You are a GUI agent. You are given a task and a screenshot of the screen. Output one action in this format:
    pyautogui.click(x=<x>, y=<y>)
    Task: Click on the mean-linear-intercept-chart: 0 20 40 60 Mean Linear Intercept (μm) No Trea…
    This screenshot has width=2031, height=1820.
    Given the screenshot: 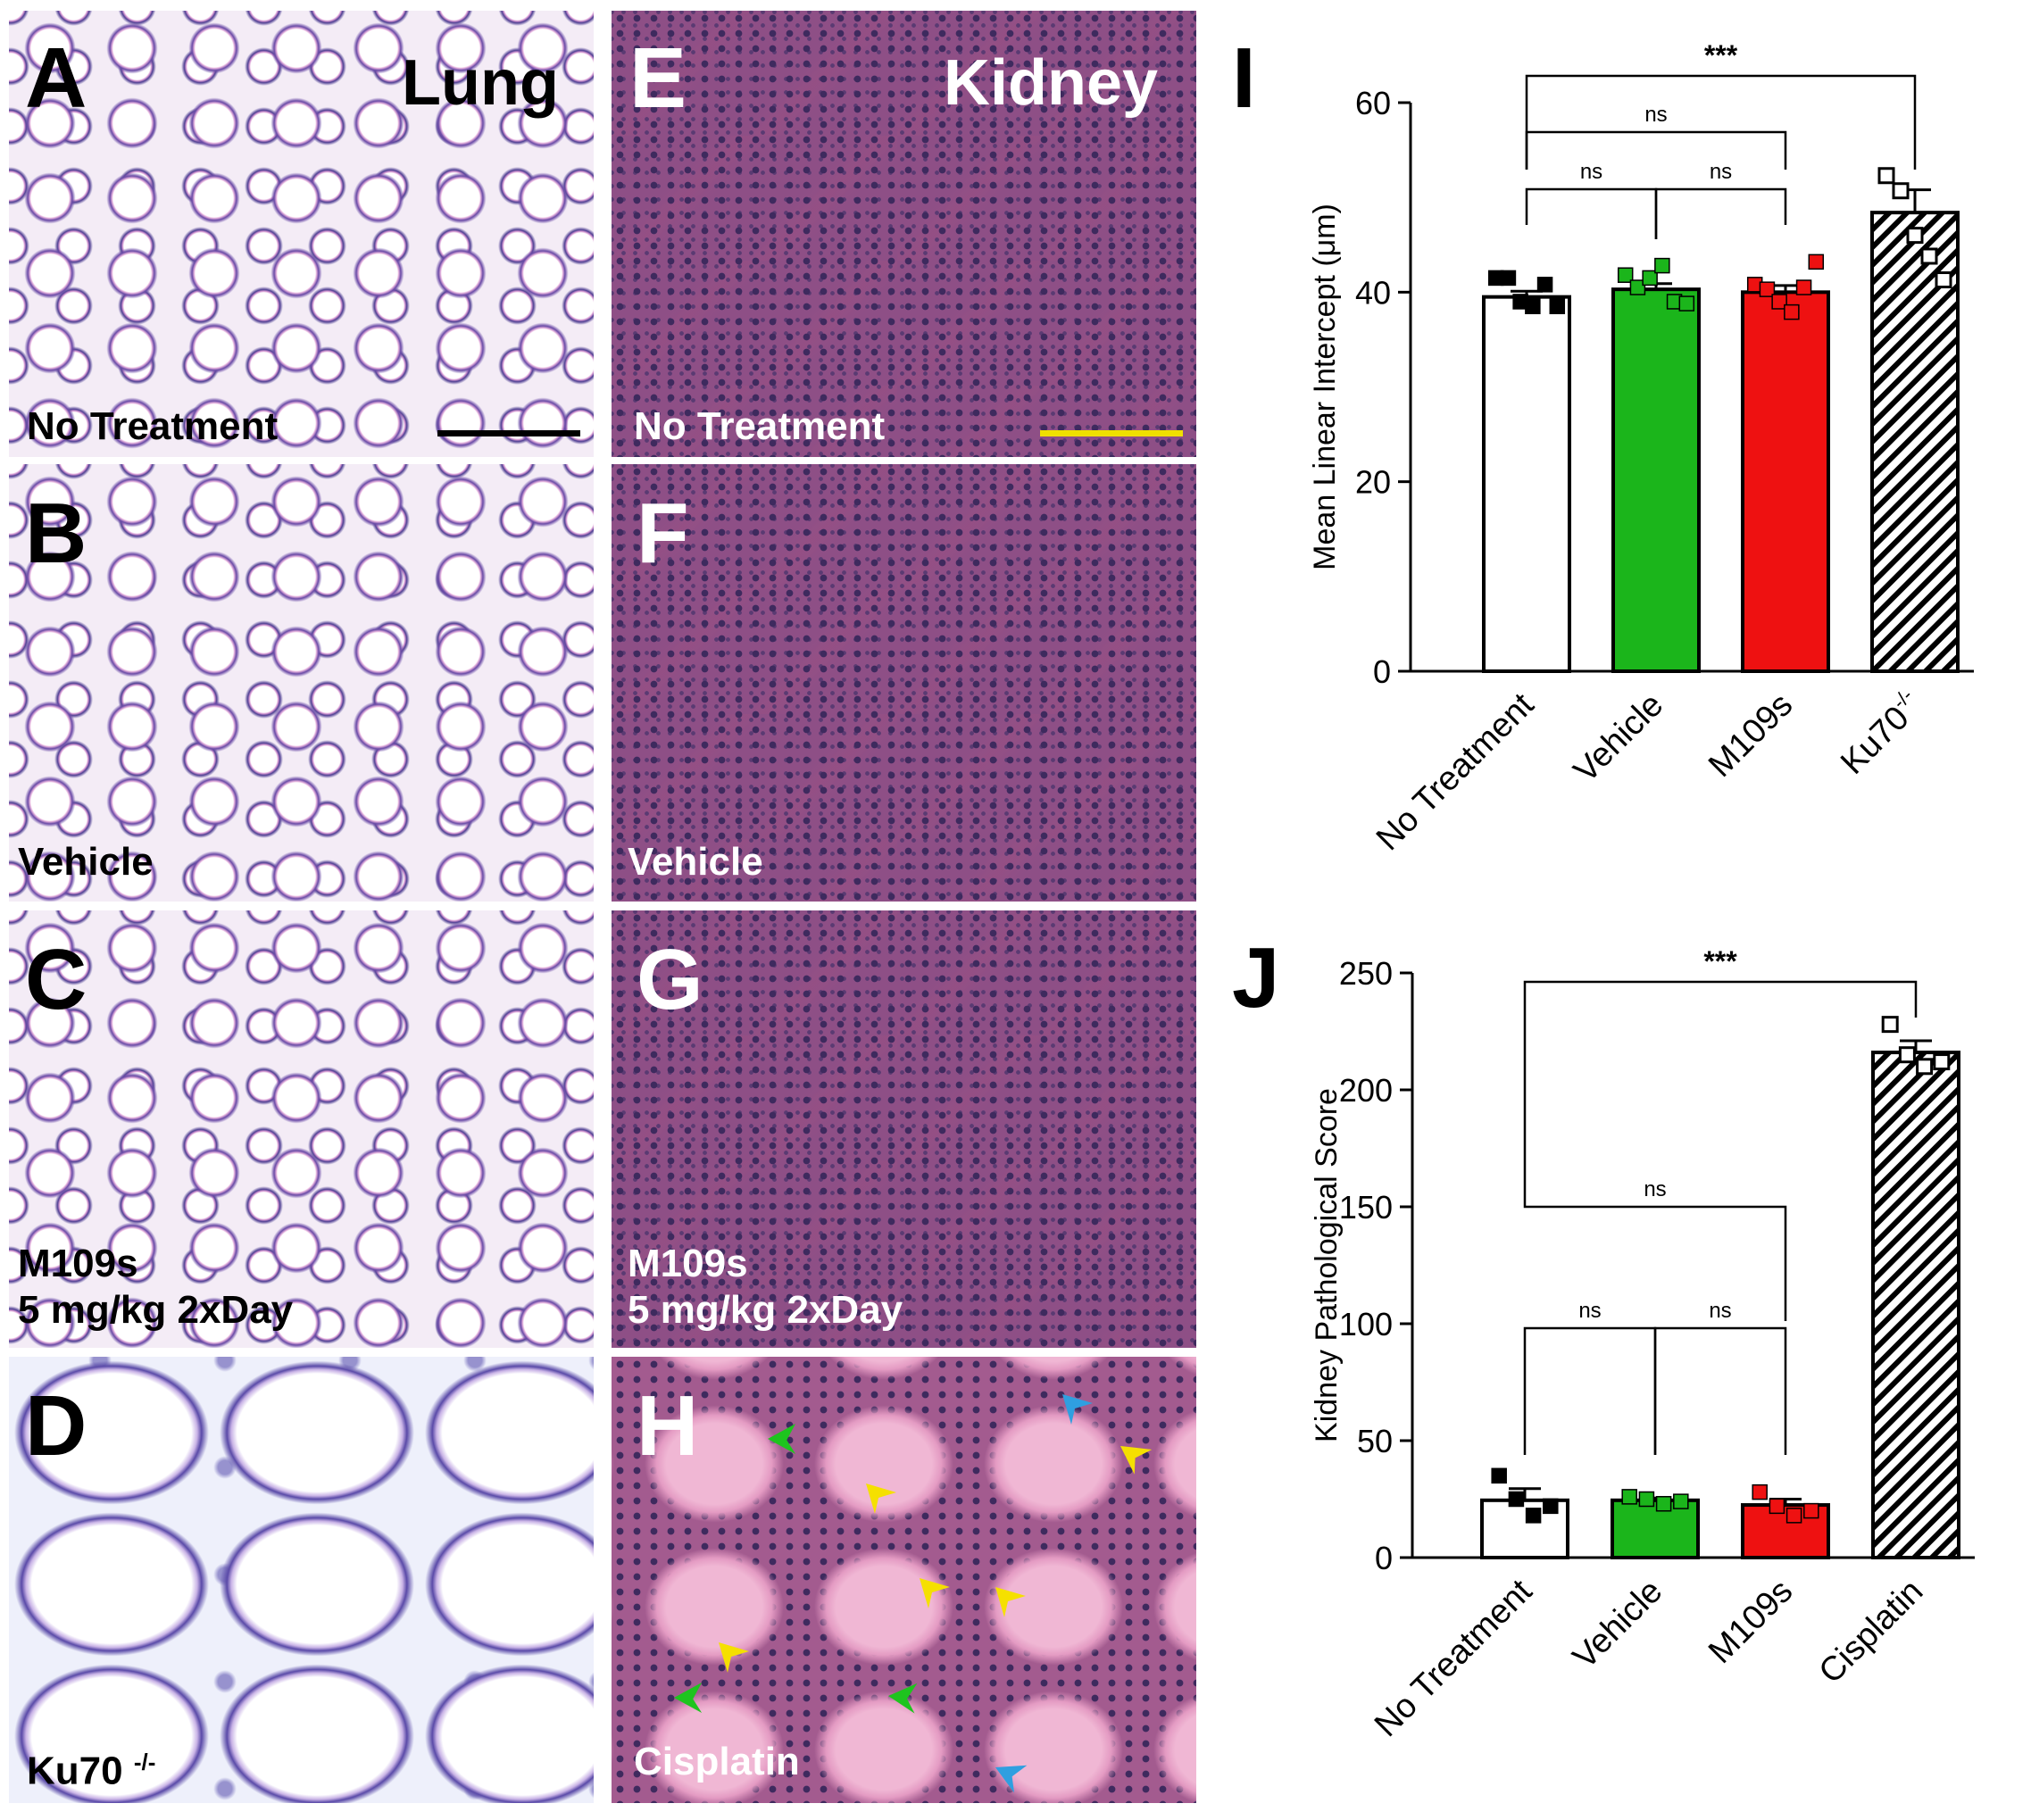 What is the action you would take?
    pyautogui.click(x=1641, y=448)
    